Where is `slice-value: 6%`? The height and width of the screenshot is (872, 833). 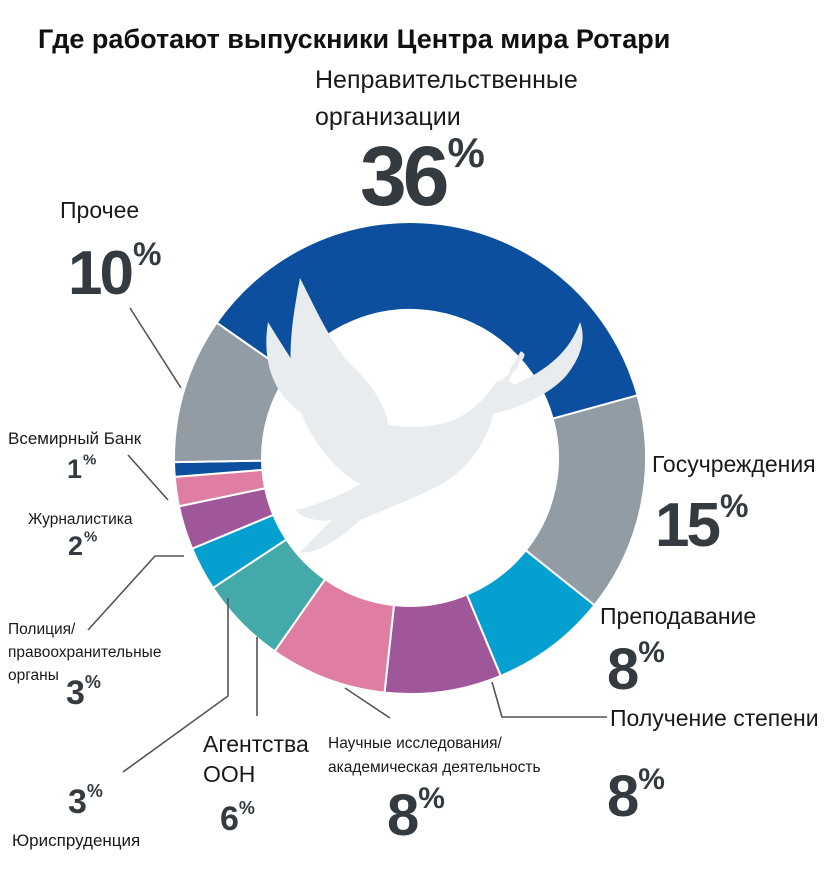
slice-value: 6% is located at coordinates (237, 818).